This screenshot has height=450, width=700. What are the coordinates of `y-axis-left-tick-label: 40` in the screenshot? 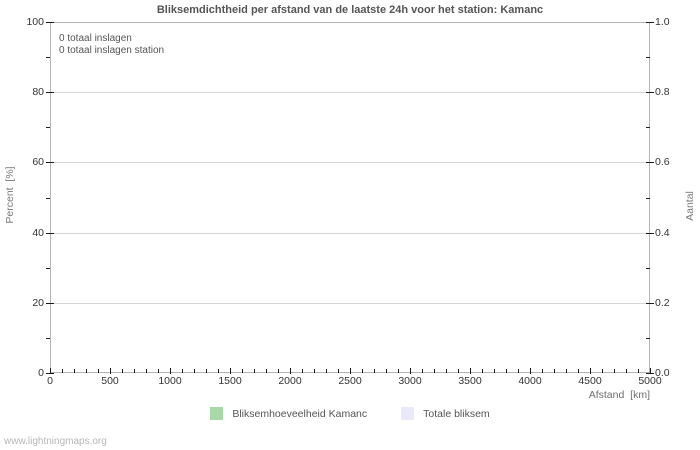 It's located at (38, 232).